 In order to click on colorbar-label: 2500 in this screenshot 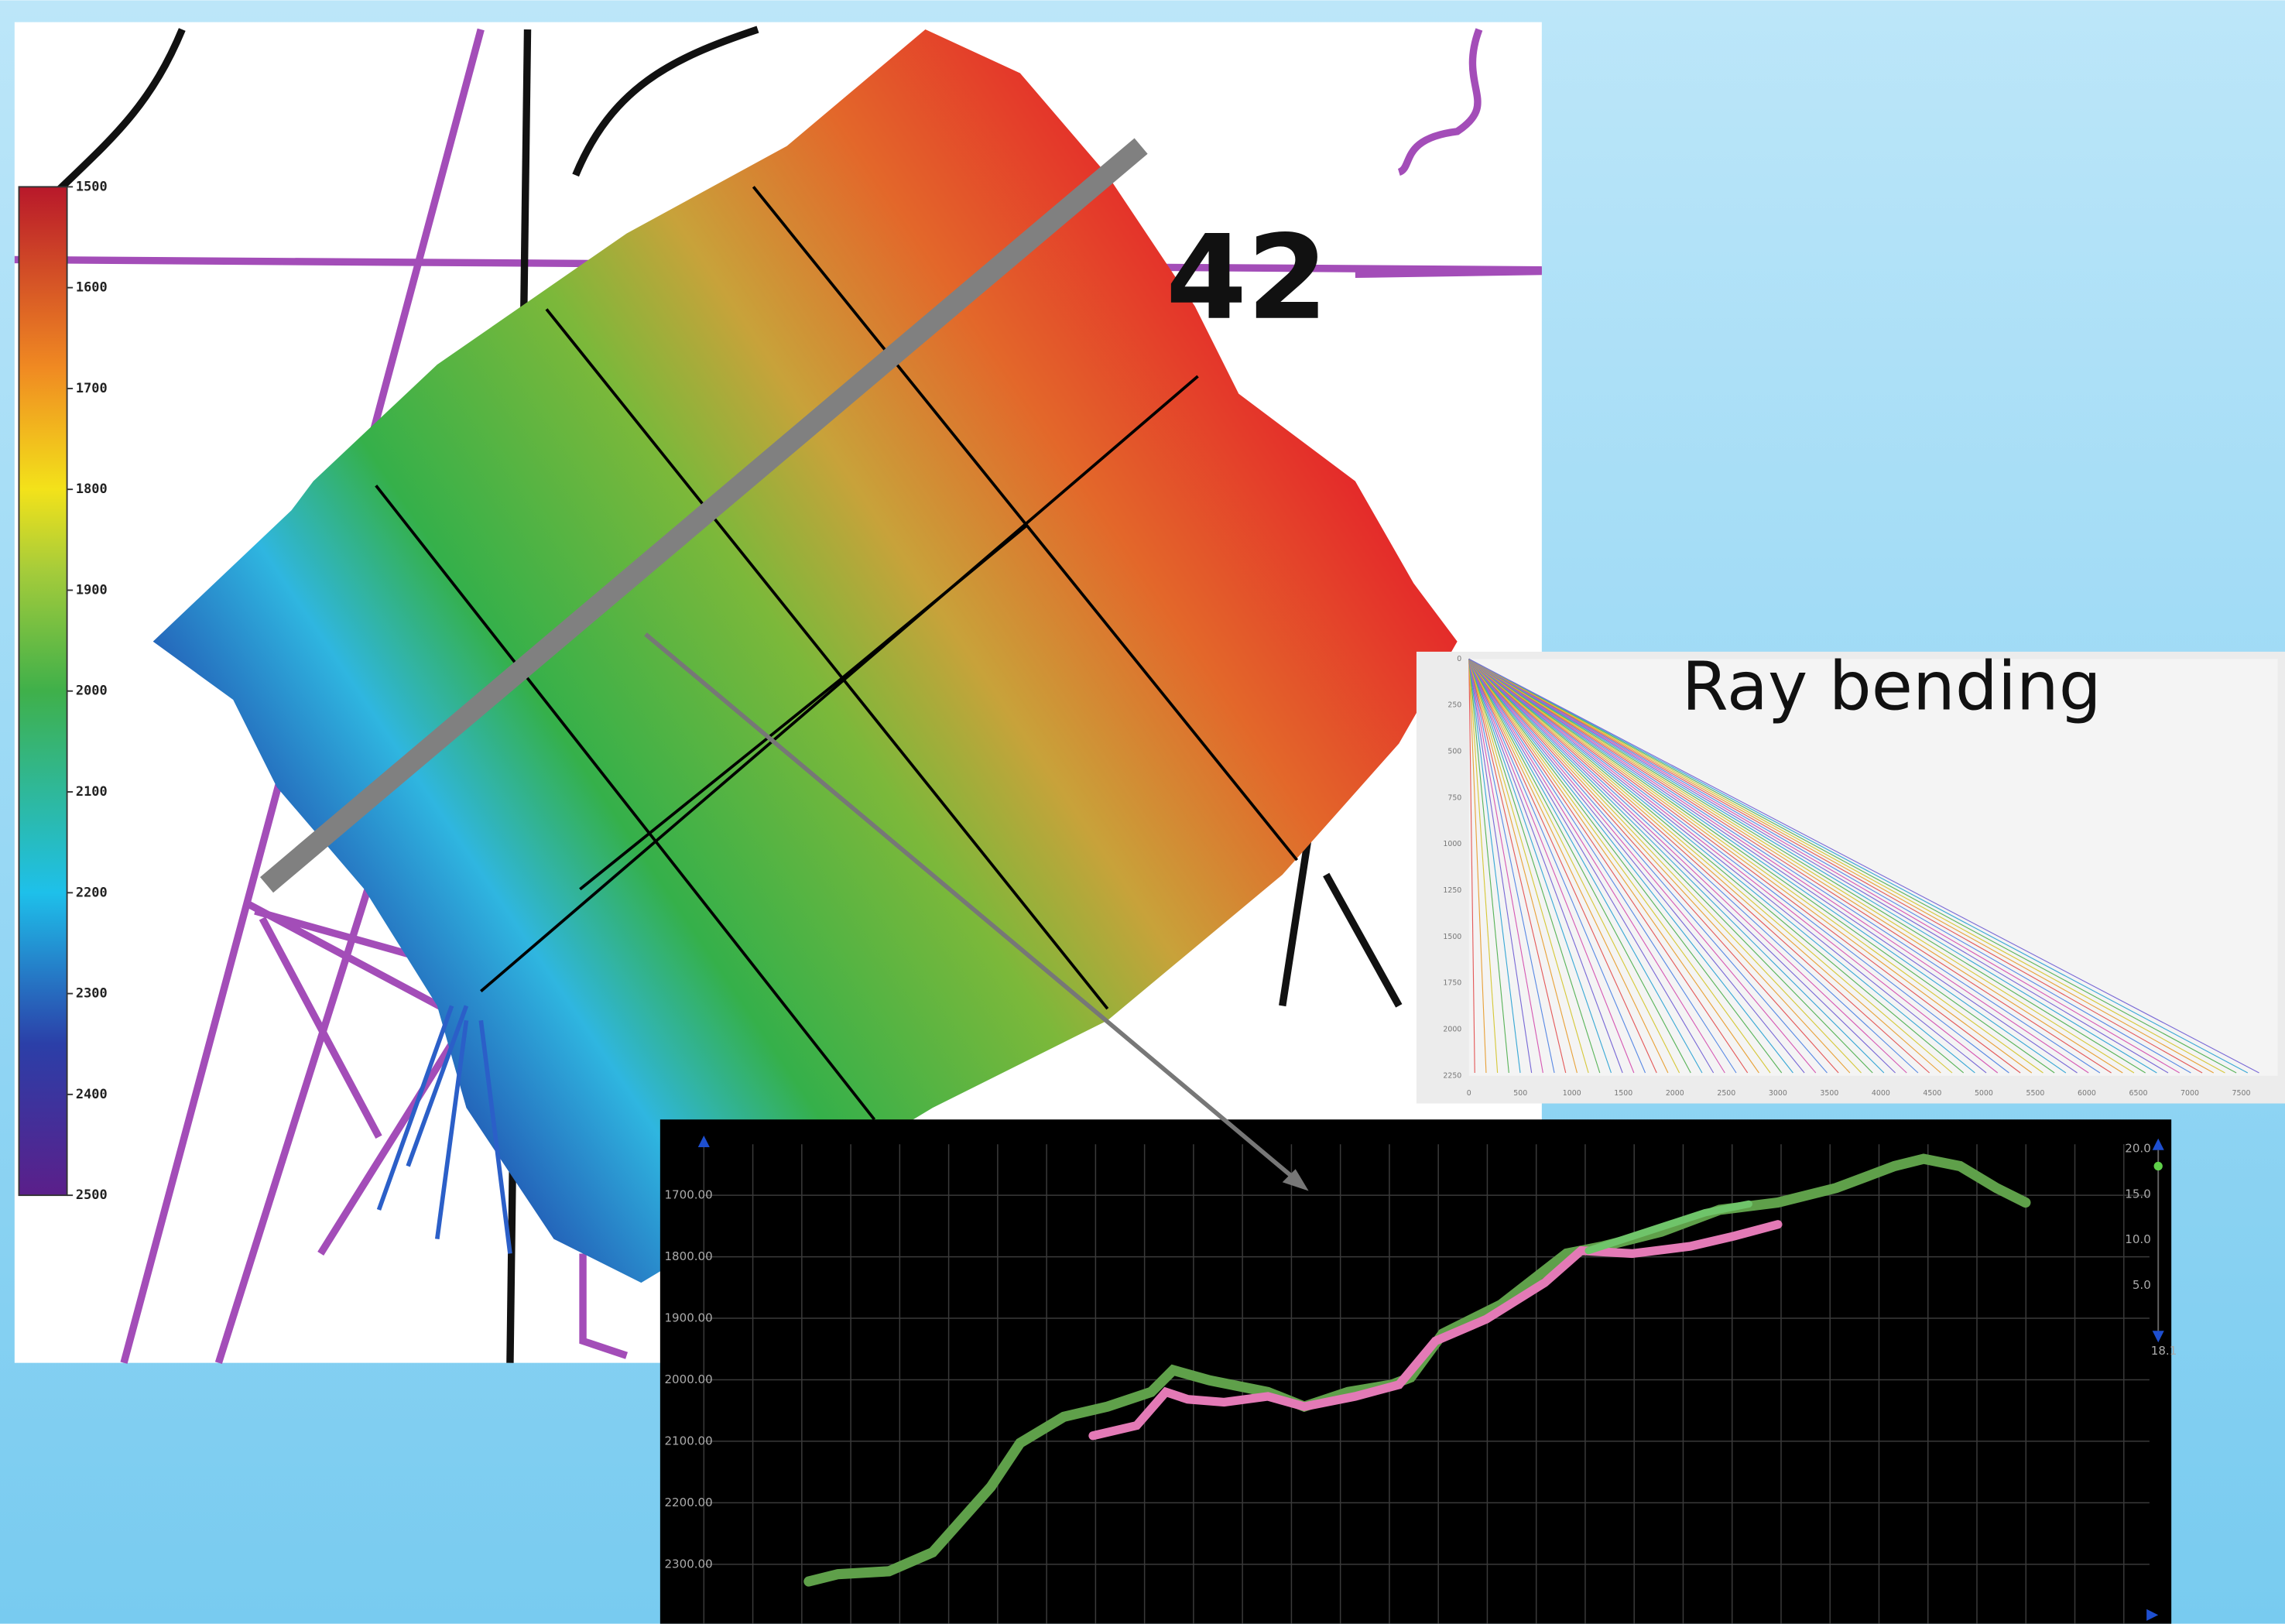, I will do `click(92, 1194)`.